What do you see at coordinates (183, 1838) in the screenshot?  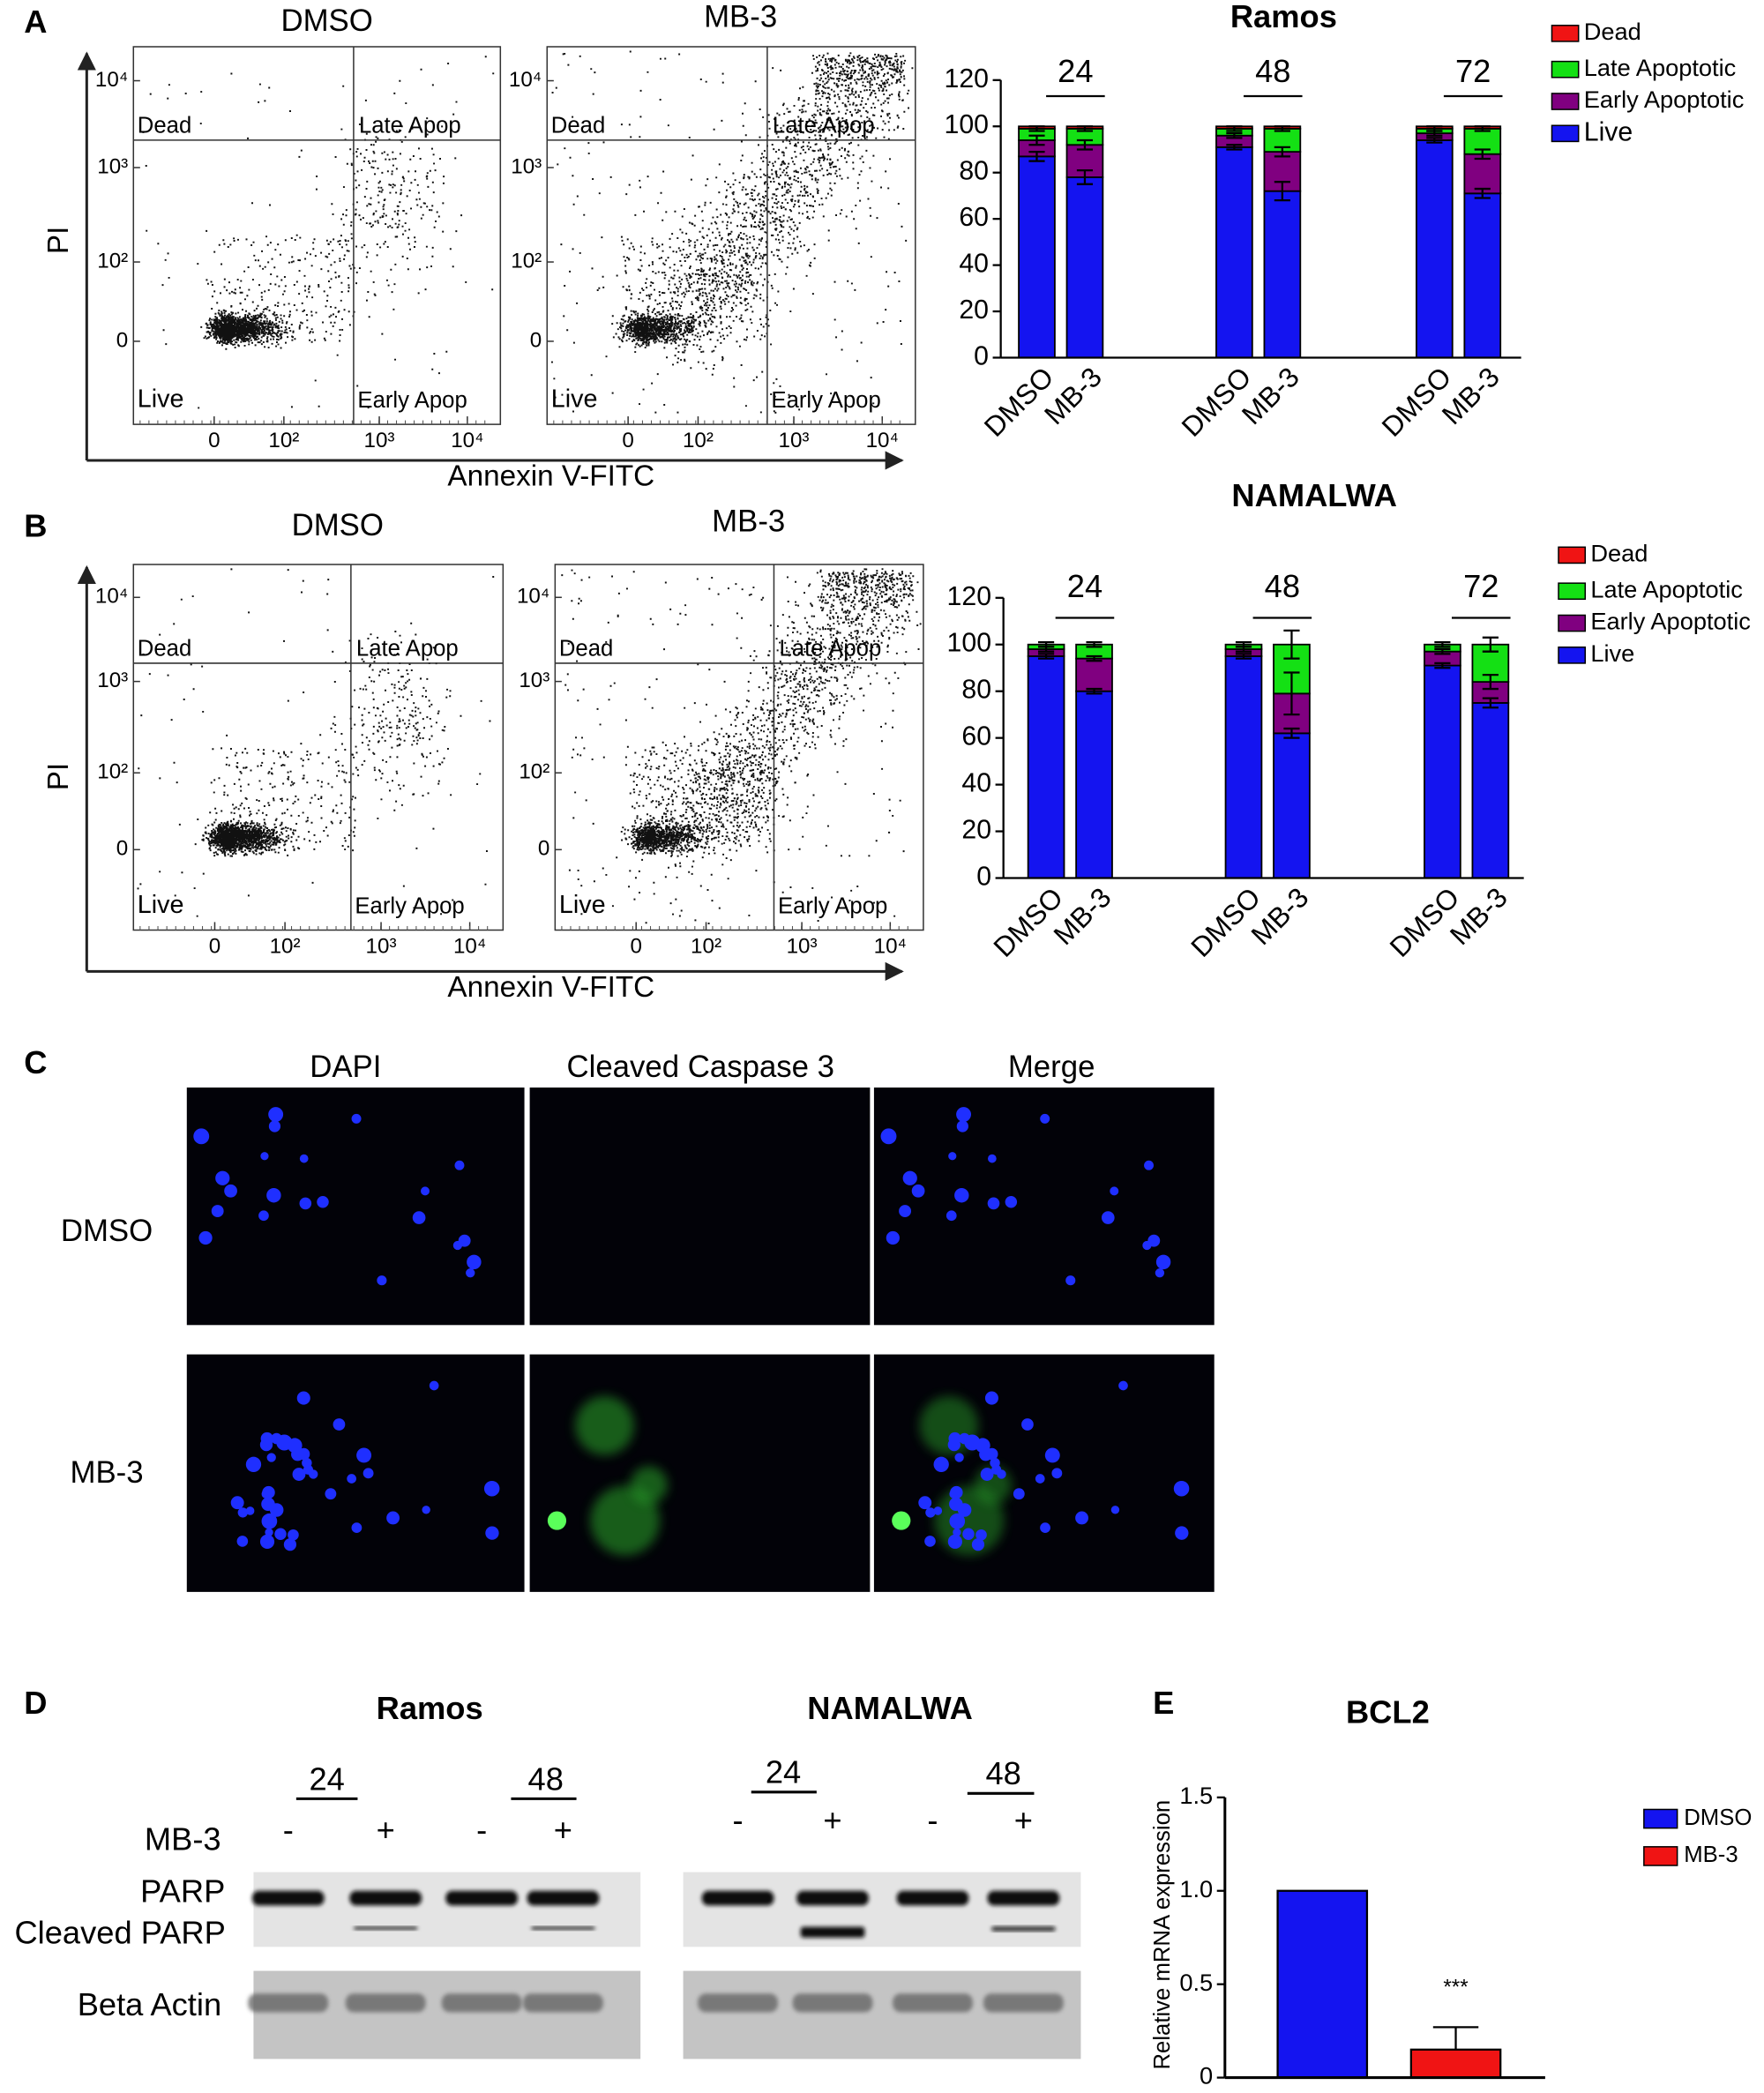 I see `row-label: MB-3` at bounding box center [183, 1838].